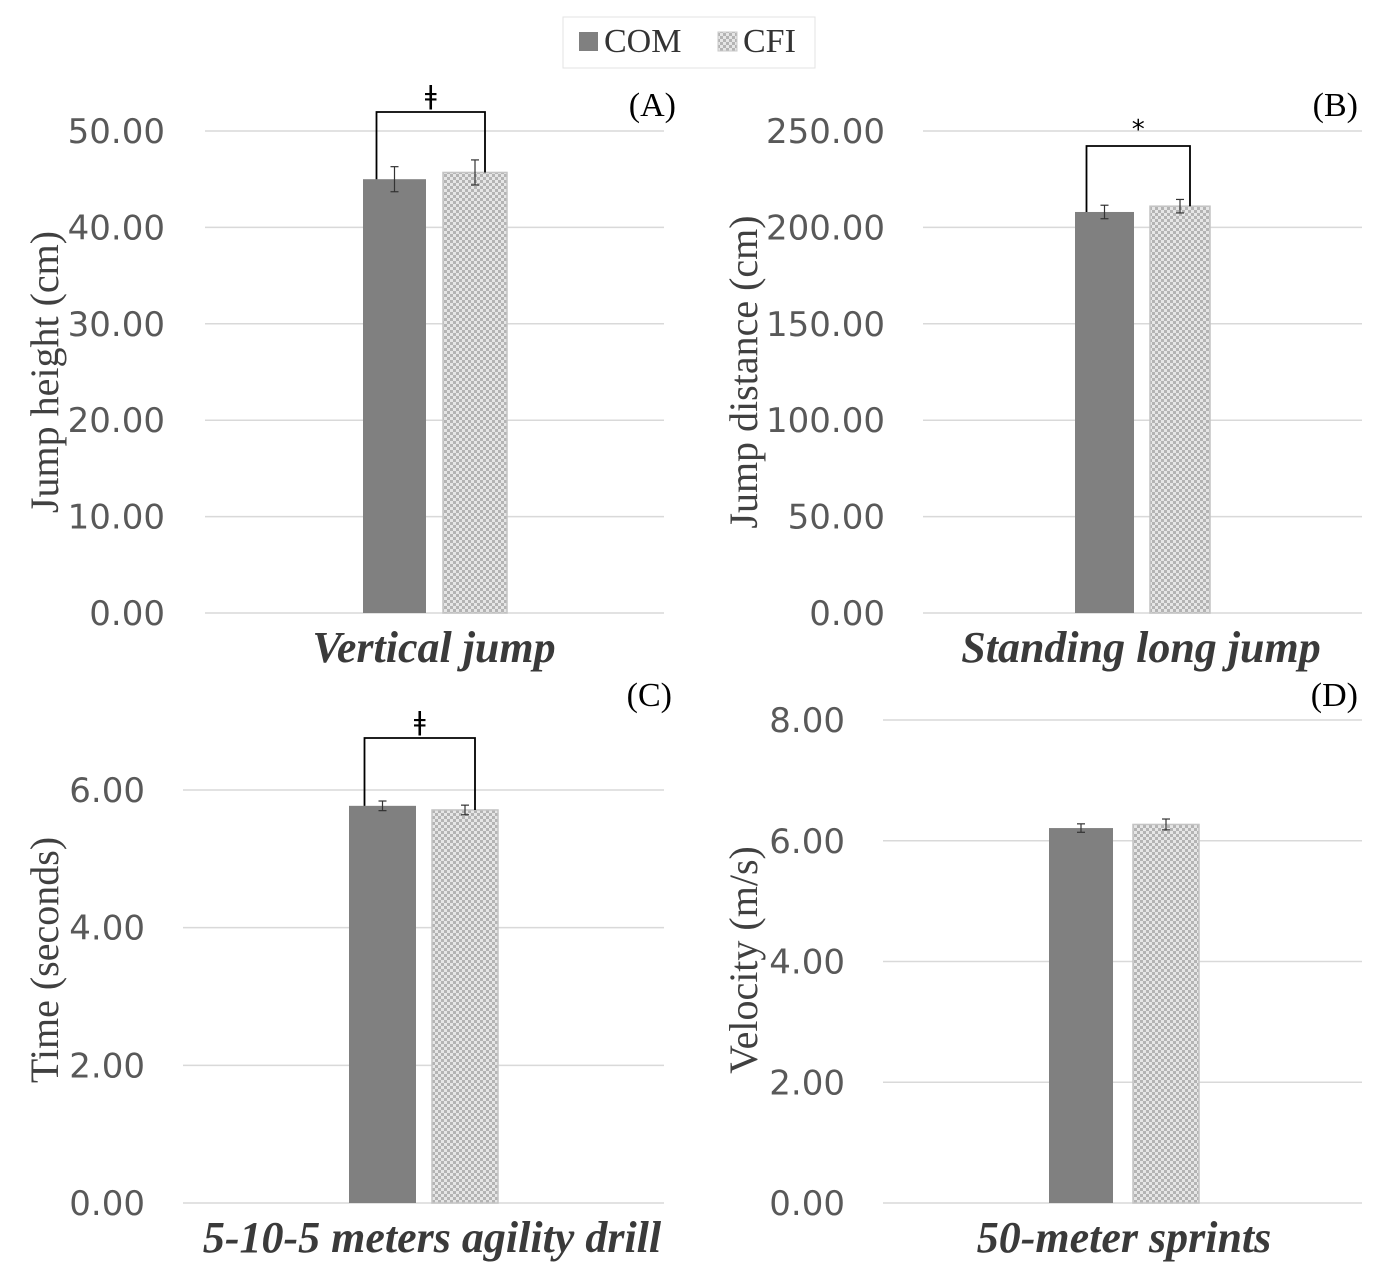  What do you see at coordinates (432, 1237) in the screenshot?
I see `x-axis-label: 5-10-5 meters agility drill` at bounding box center [432, 1237].